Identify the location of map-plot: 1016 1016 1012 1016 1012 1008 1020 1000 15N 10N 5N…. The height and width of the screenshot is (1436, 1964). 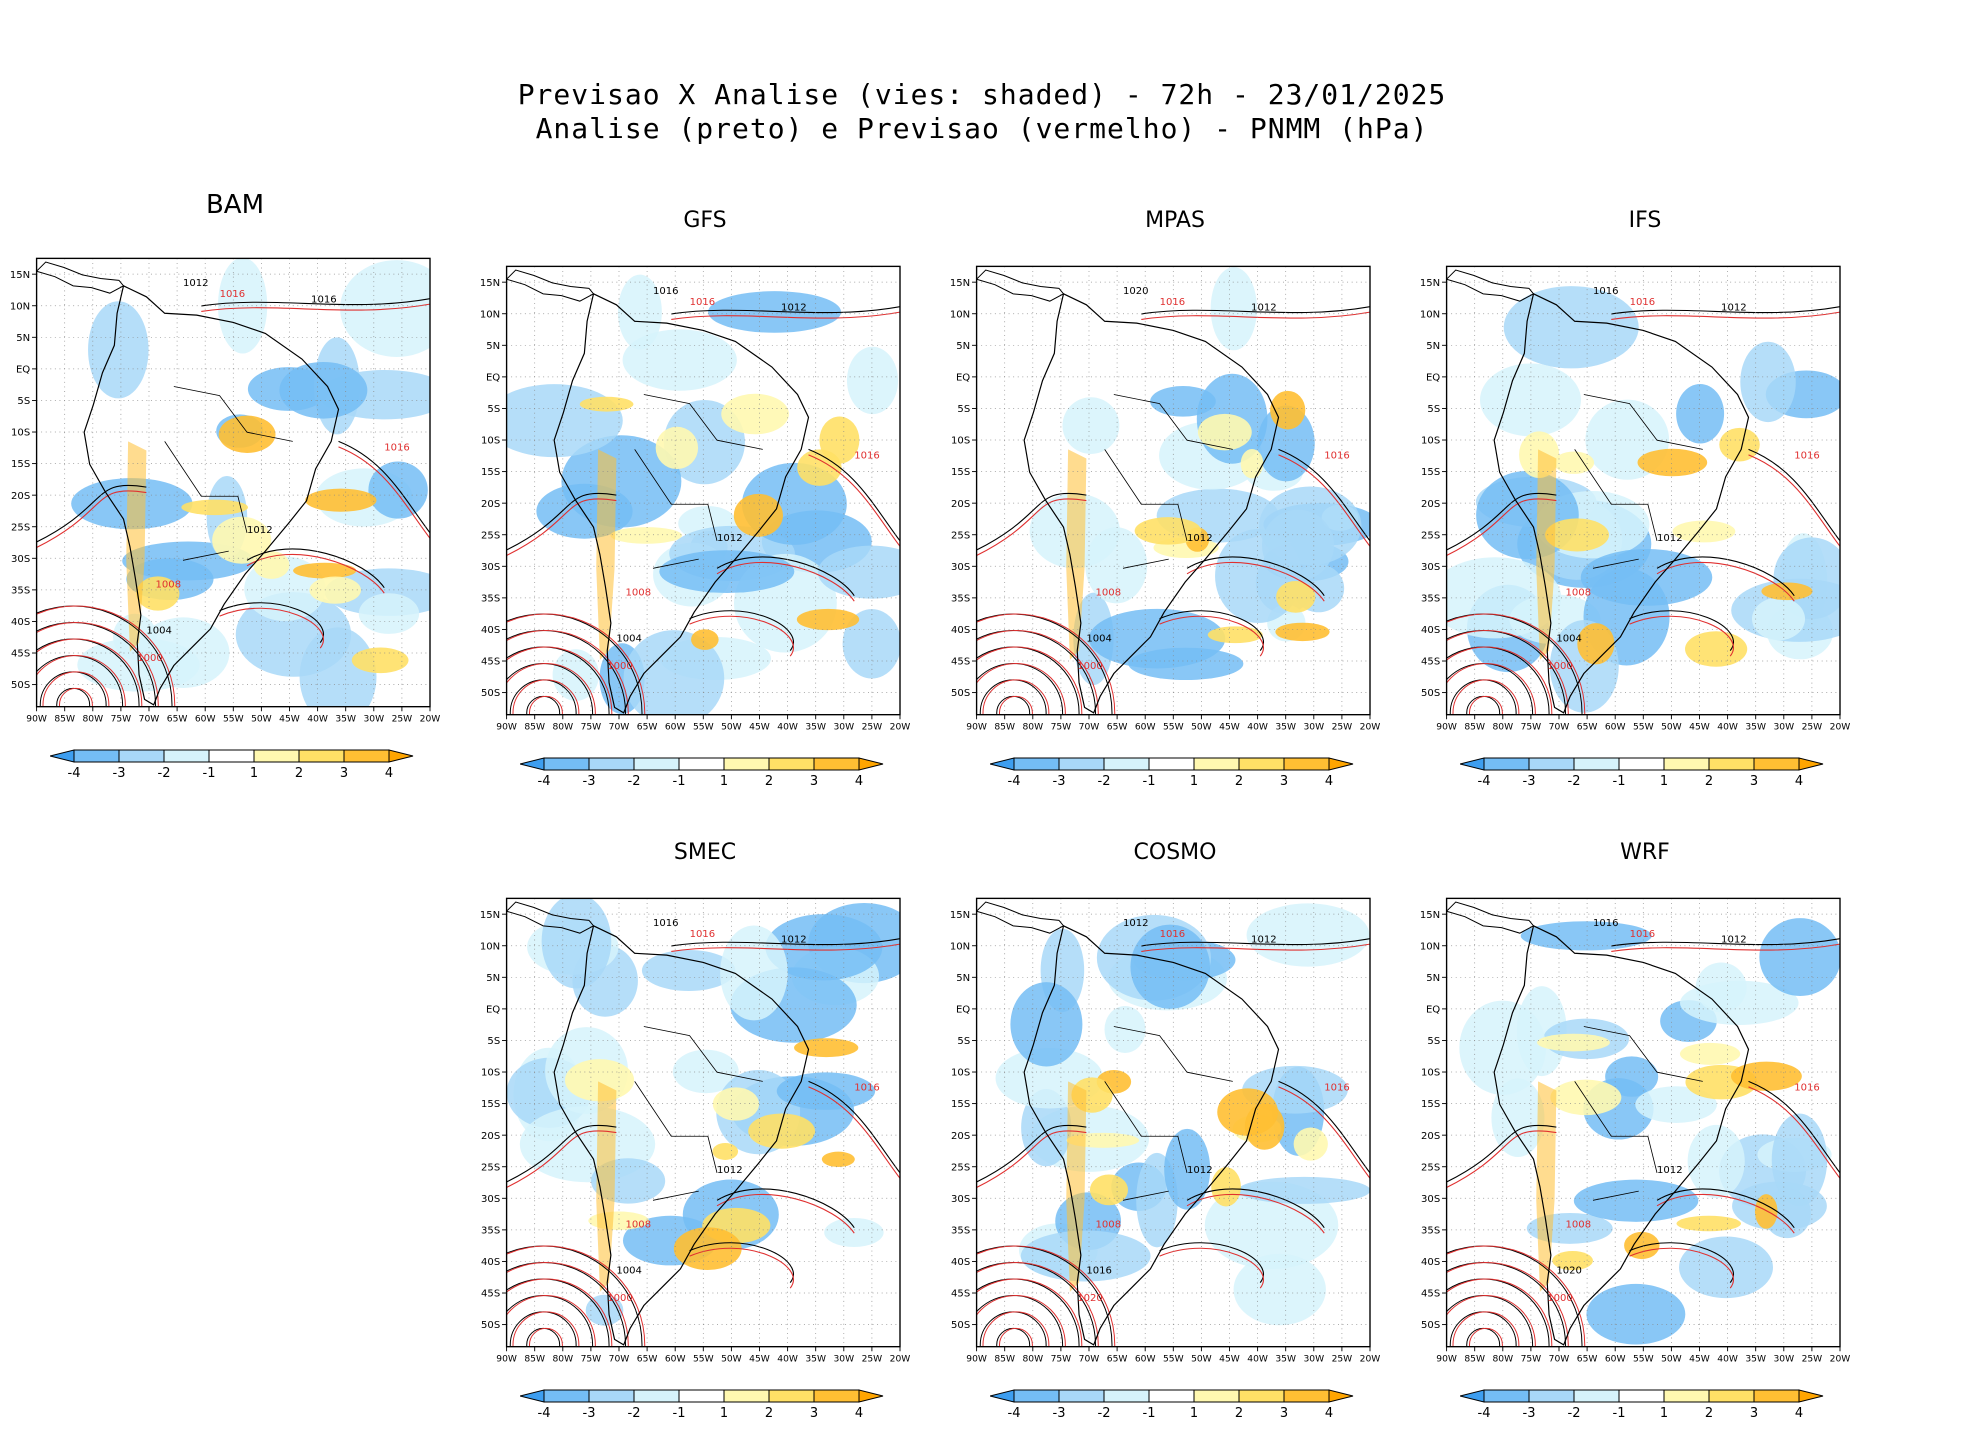
(1635, 1130).